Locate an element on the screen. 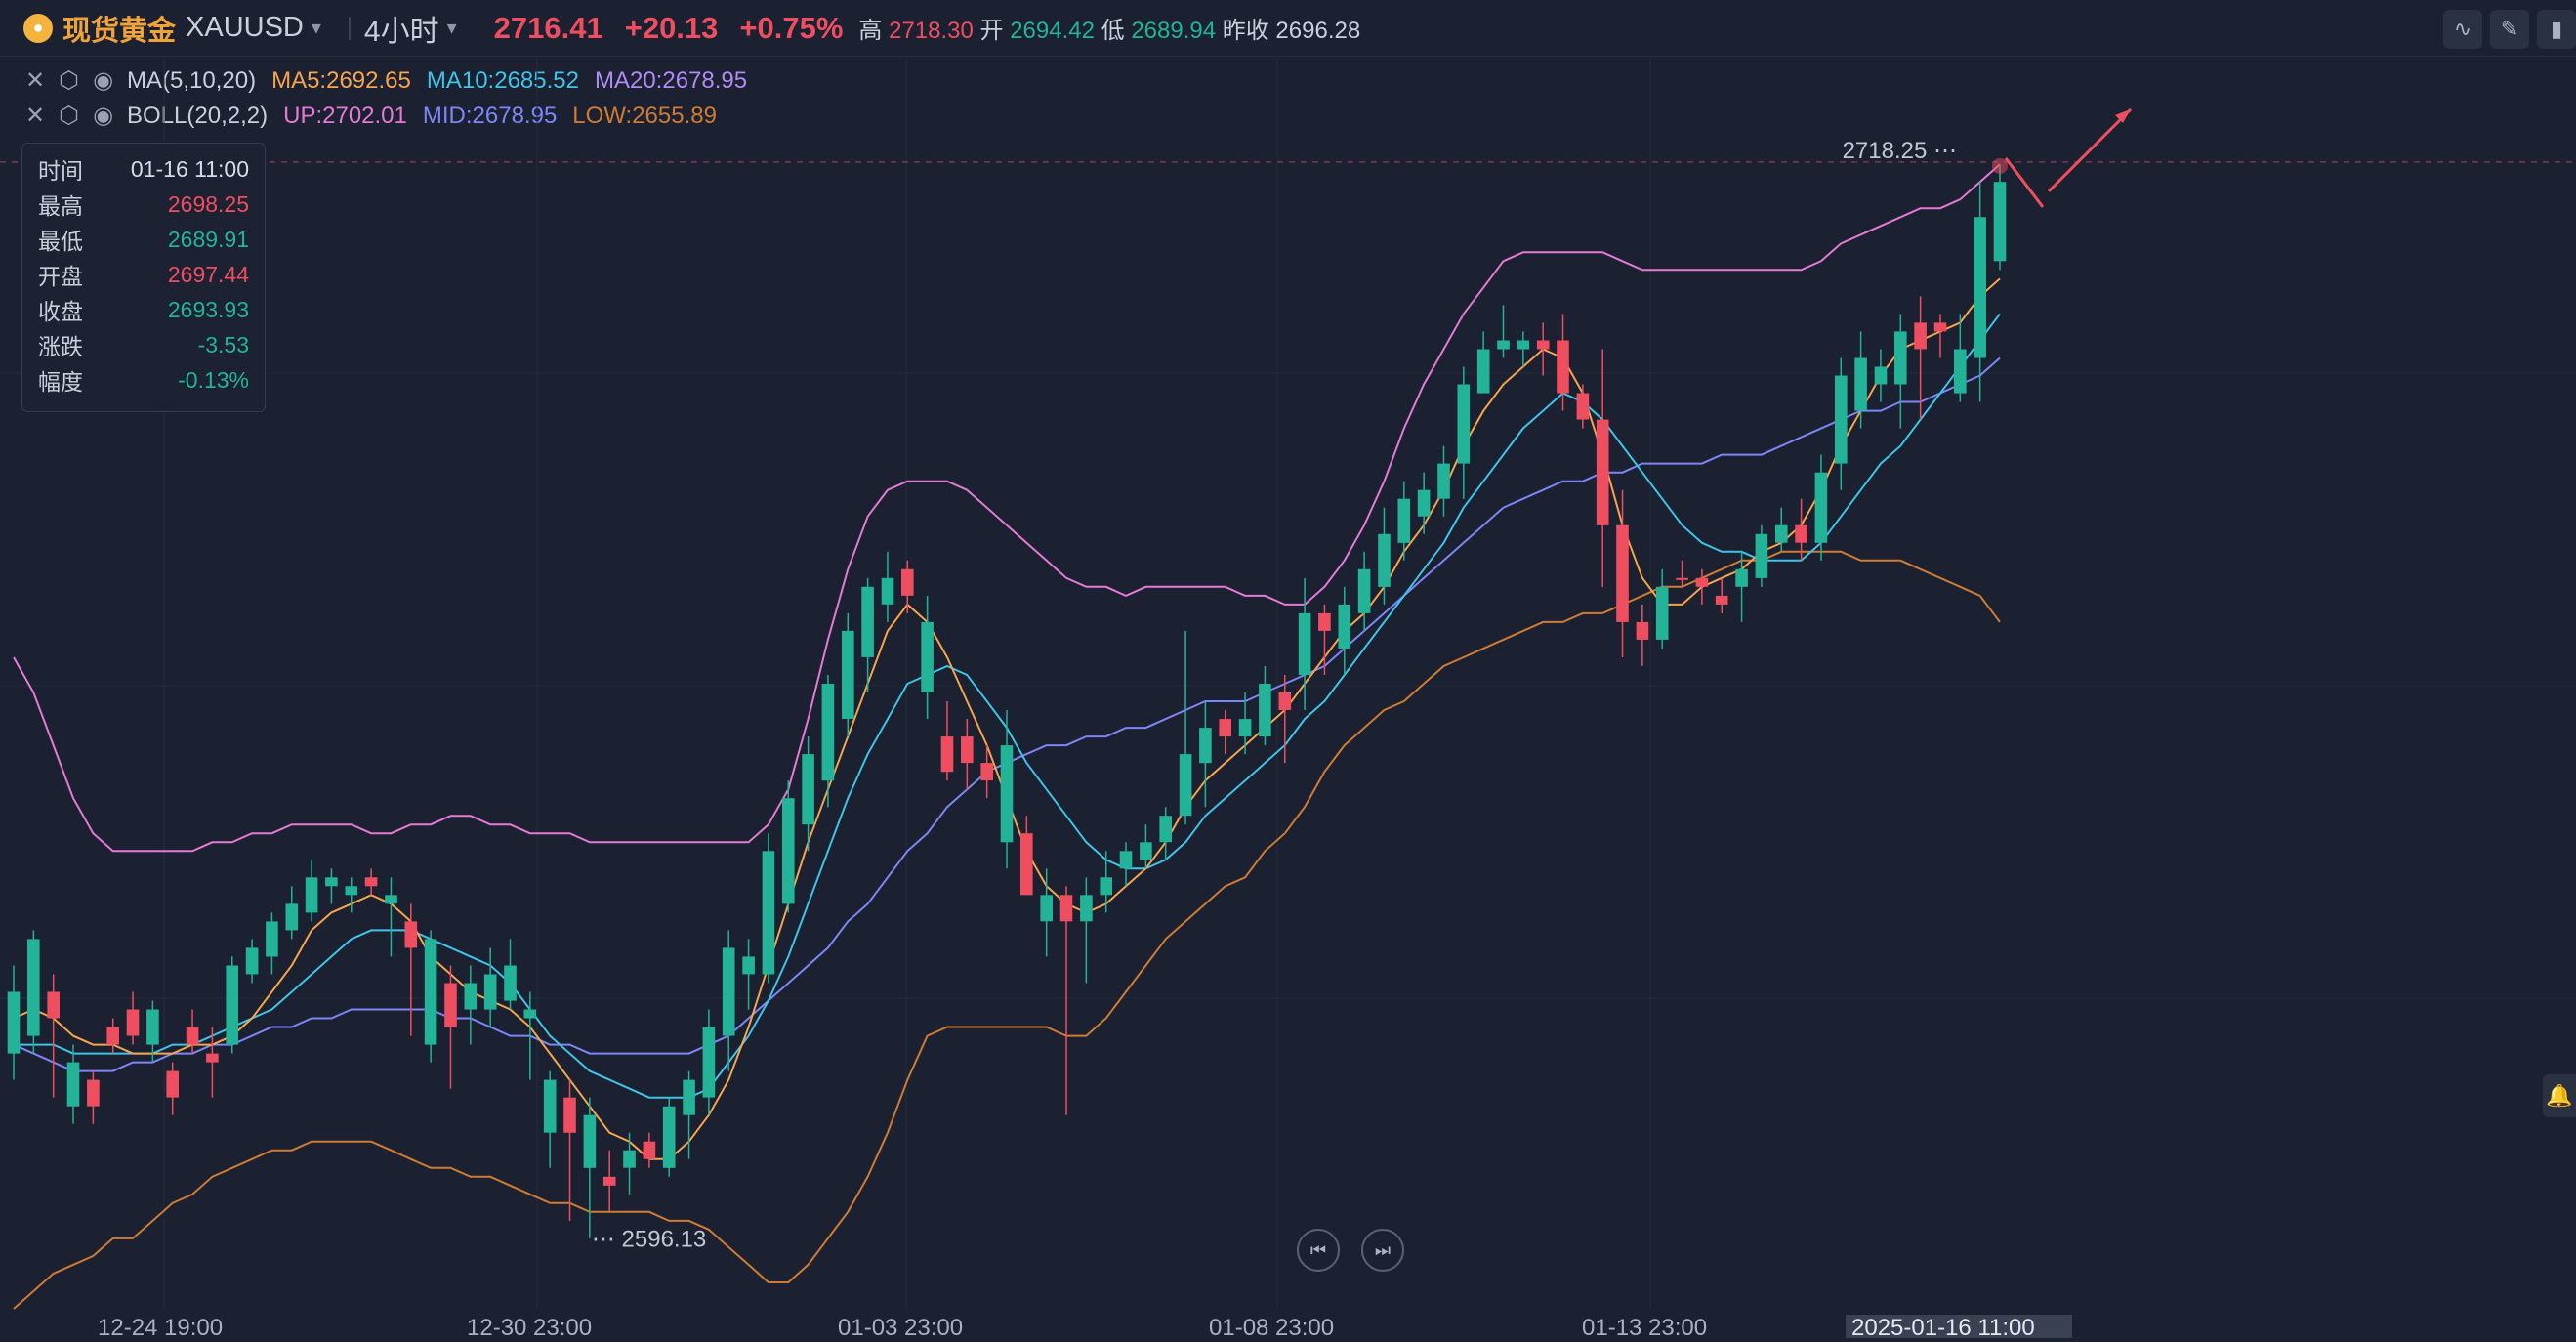  max-price-label: 2718.25 ⋯ is located at coordinates (1900, 151).